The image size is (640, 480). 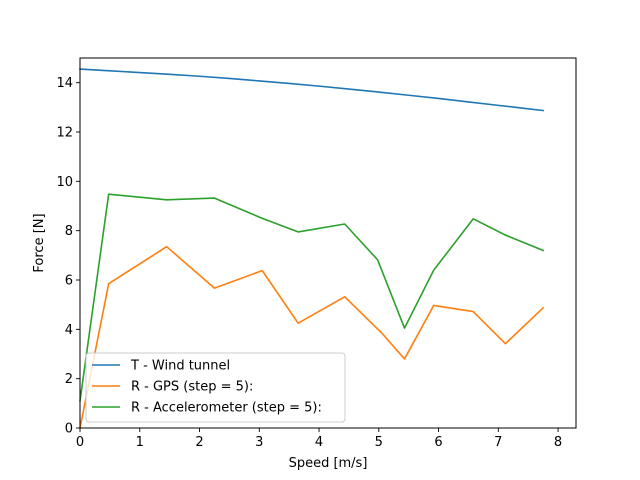 I want to click on legend-label-0: T - Wind tunnel, so click(x=180, y=366).